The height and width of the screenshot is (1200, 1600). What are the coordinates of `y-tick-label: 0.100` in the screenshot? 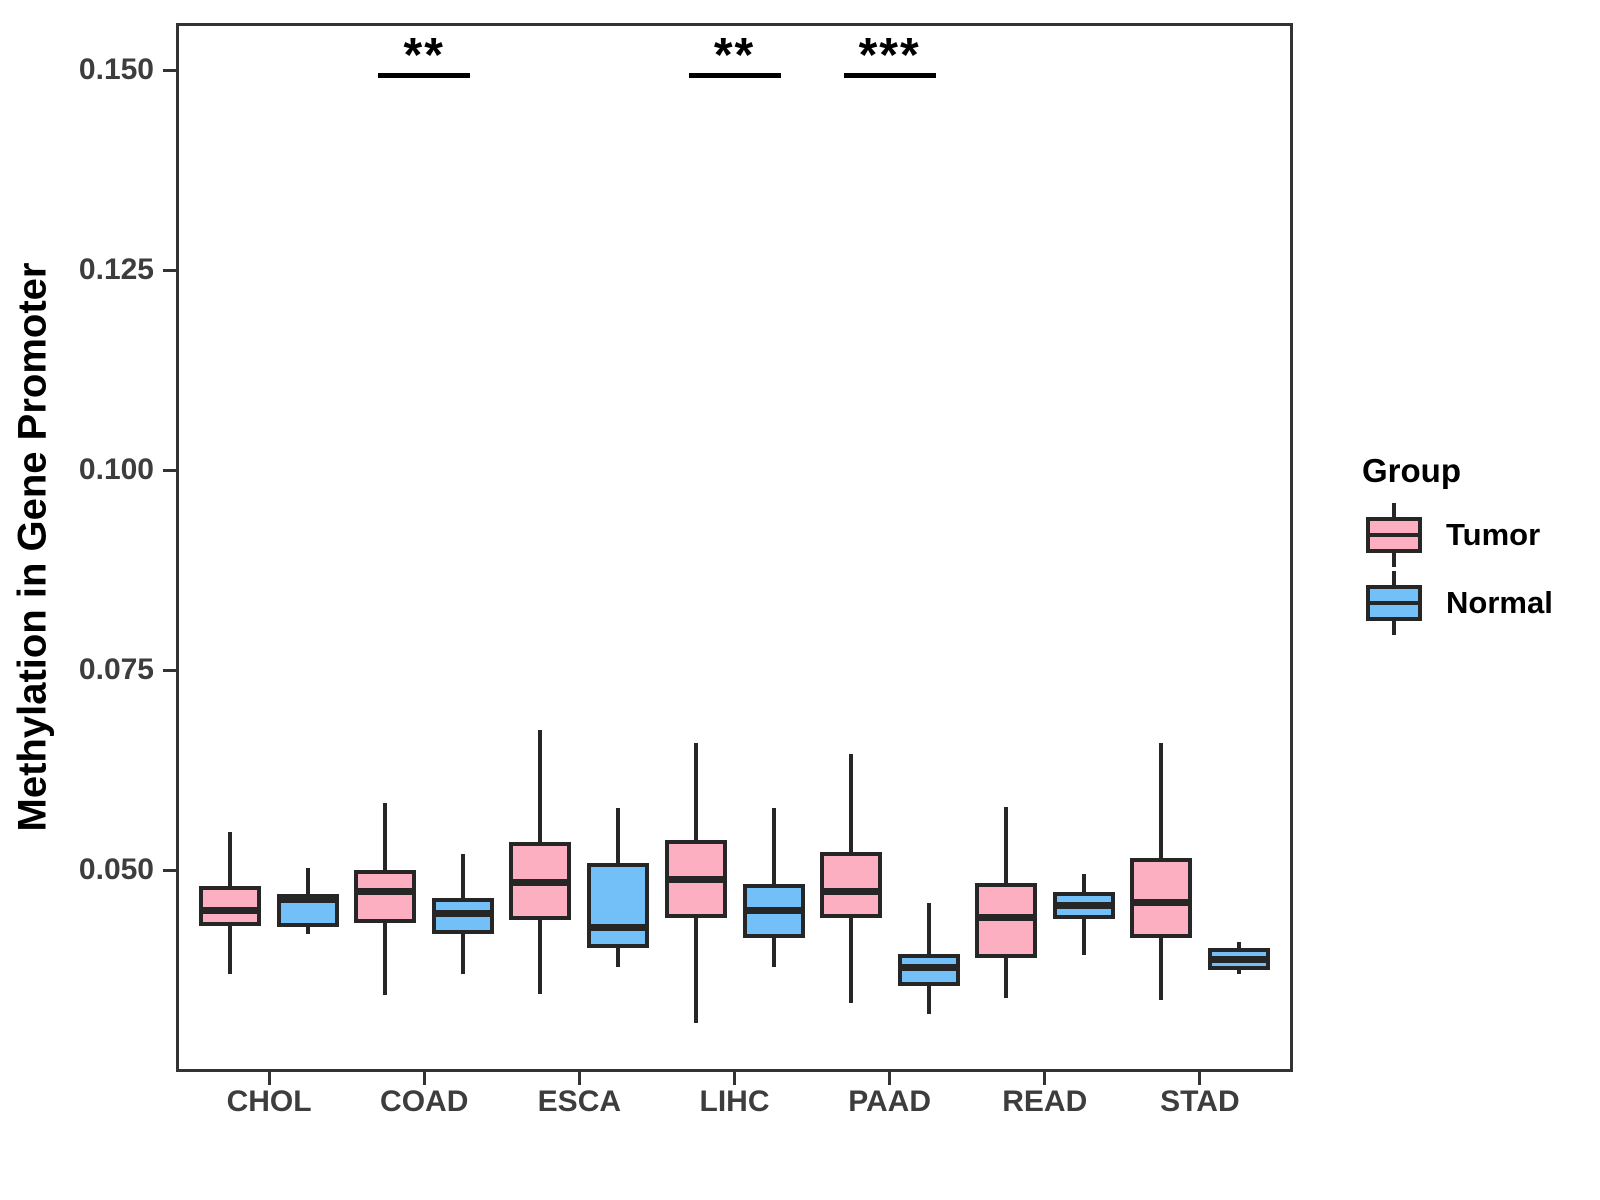 It's located at (116, 470).